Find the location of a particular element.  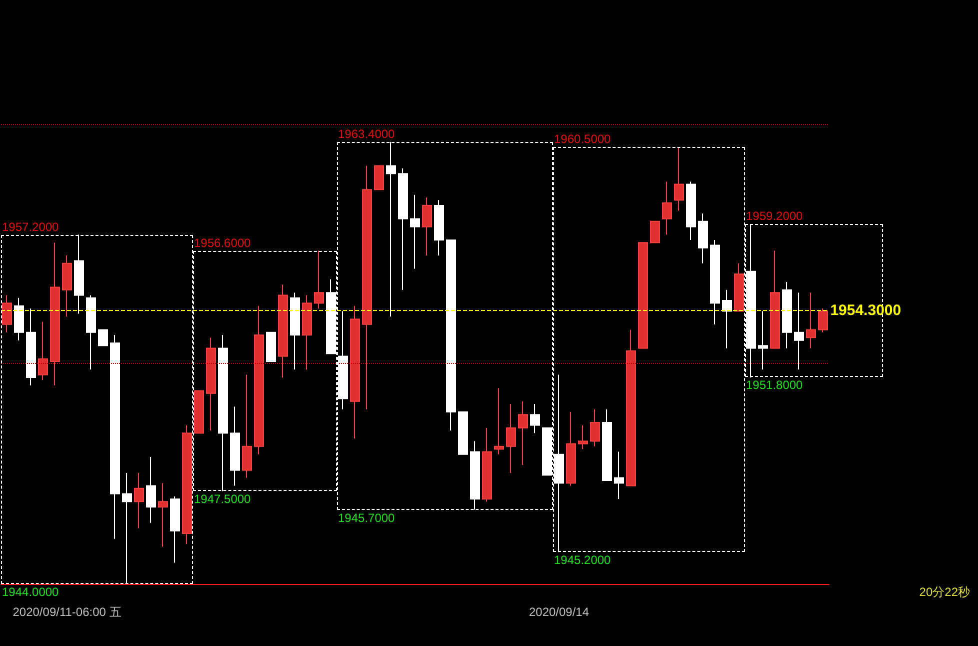

annotation: 1951.8000 is located at coordinates (774, 385).